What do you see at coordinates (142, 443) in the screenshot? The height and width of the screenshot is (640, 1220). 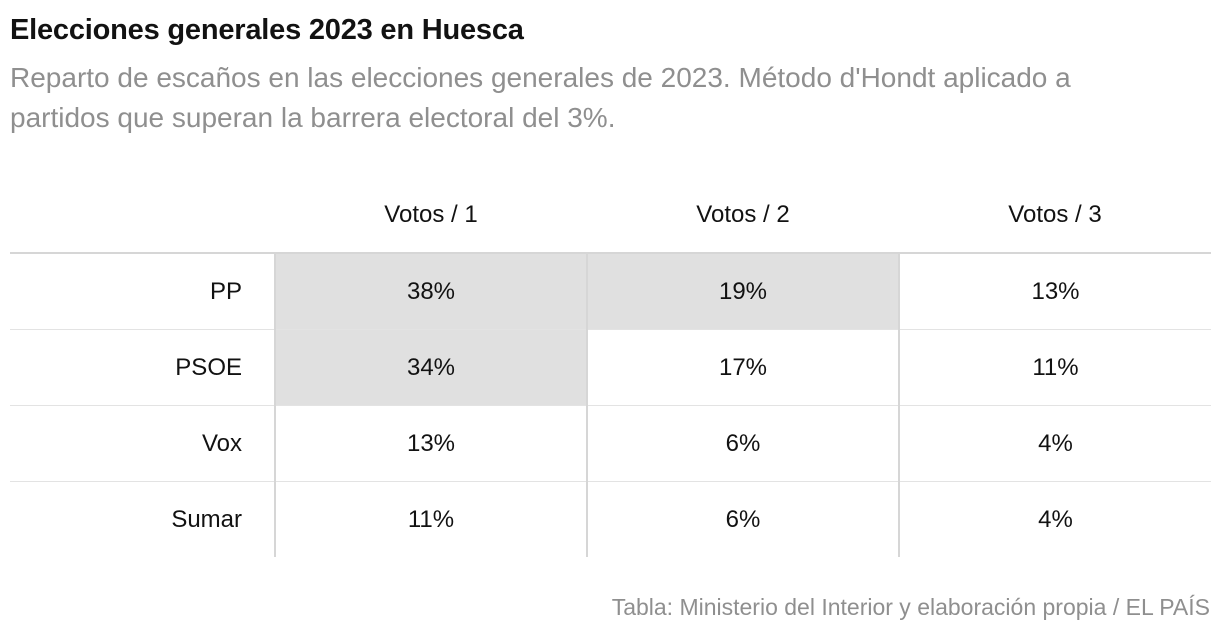 I see `party-label: Vox` at bounding box center [142, 443].